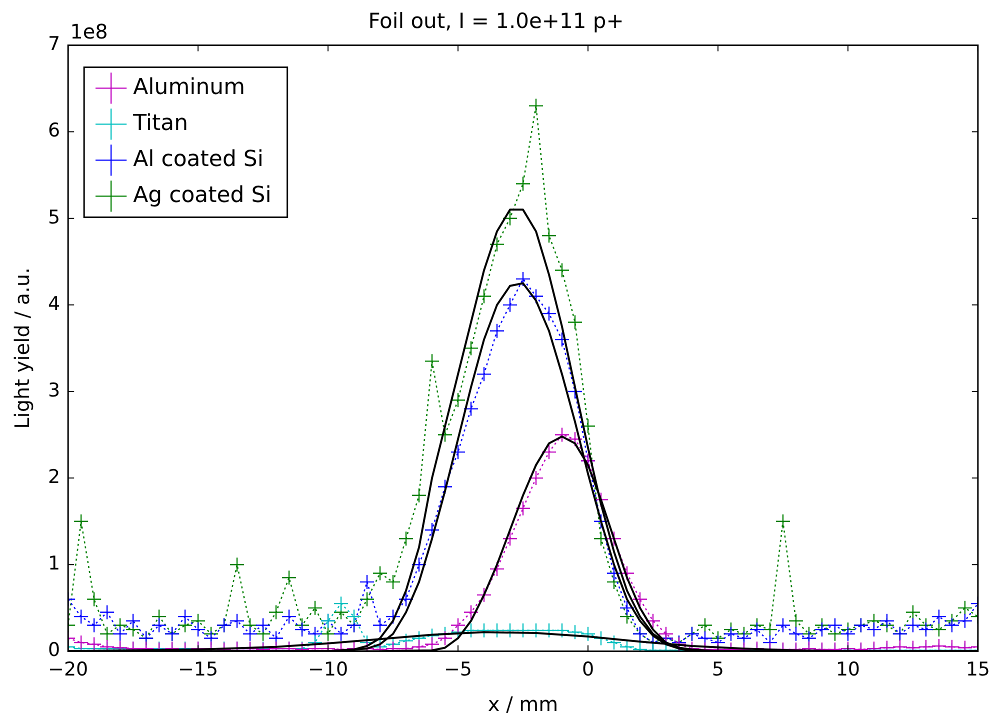 The image size is (998, 726). What do you see at coordinates (458, 669) in the screenshot?
I see `x-tick-label: −5` at bounding box center [458, 669].